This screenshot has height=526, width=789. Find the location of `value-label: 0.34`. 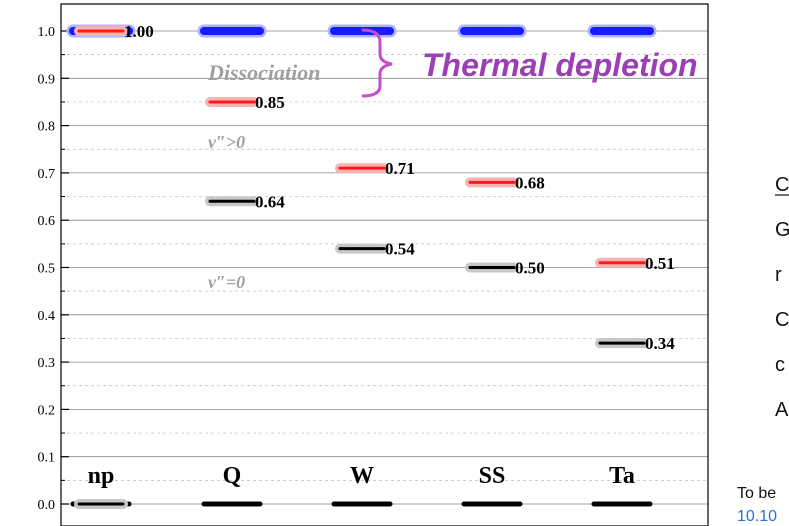

value-label: 0.34 is located at coordinates (660, 343).